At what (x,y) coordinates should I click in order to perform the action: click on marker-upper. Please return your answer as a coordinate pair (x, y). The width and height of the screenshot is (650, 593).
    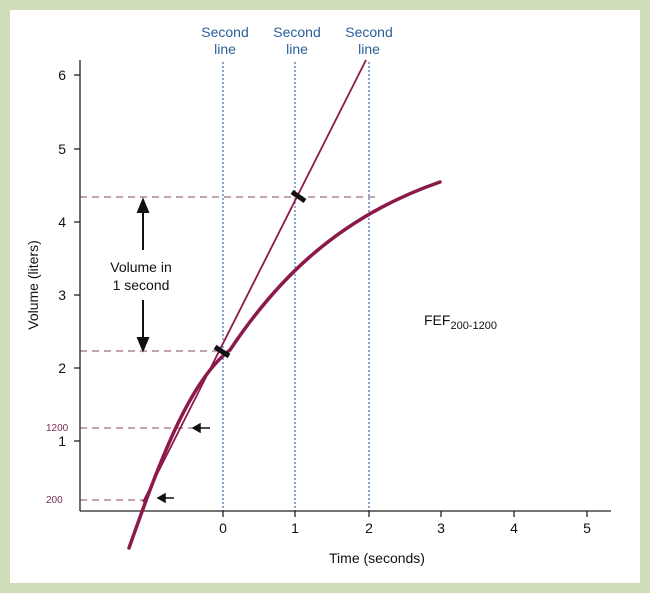
    Looking at the image, I should click on (298, 196).